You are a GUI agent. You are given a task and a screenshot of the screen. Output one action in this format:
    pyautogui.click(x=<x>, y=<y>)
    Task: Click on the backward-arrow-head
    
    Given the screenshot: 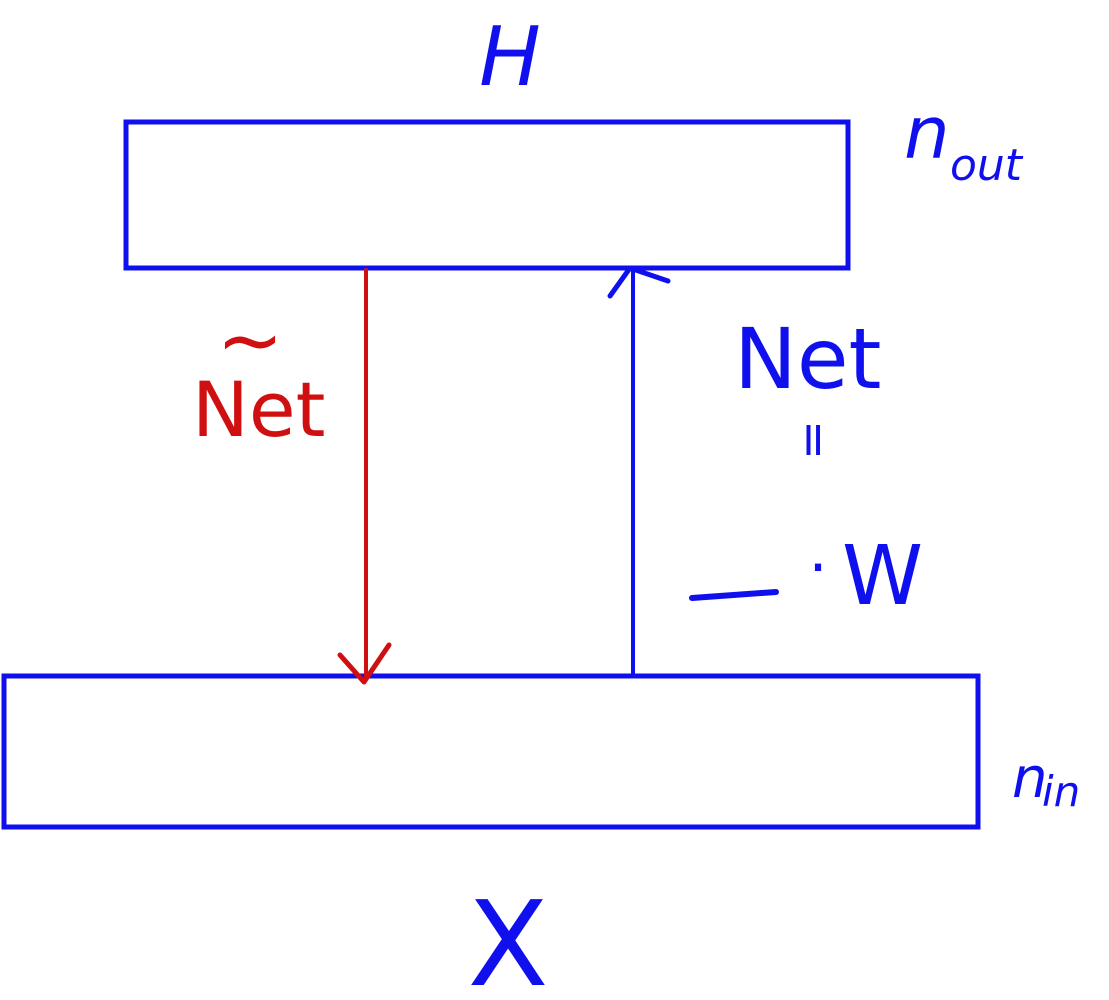 What is the action you would take?
    pyautogui.click(x=364, y=663)
    